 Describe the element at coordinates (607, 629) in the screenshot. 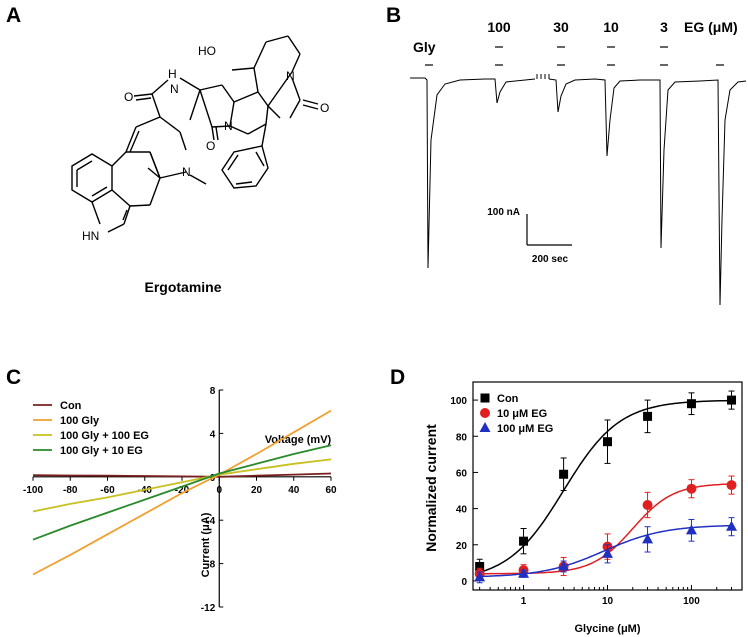

I see `x-axis-label: Glycine (μM)` at that location.